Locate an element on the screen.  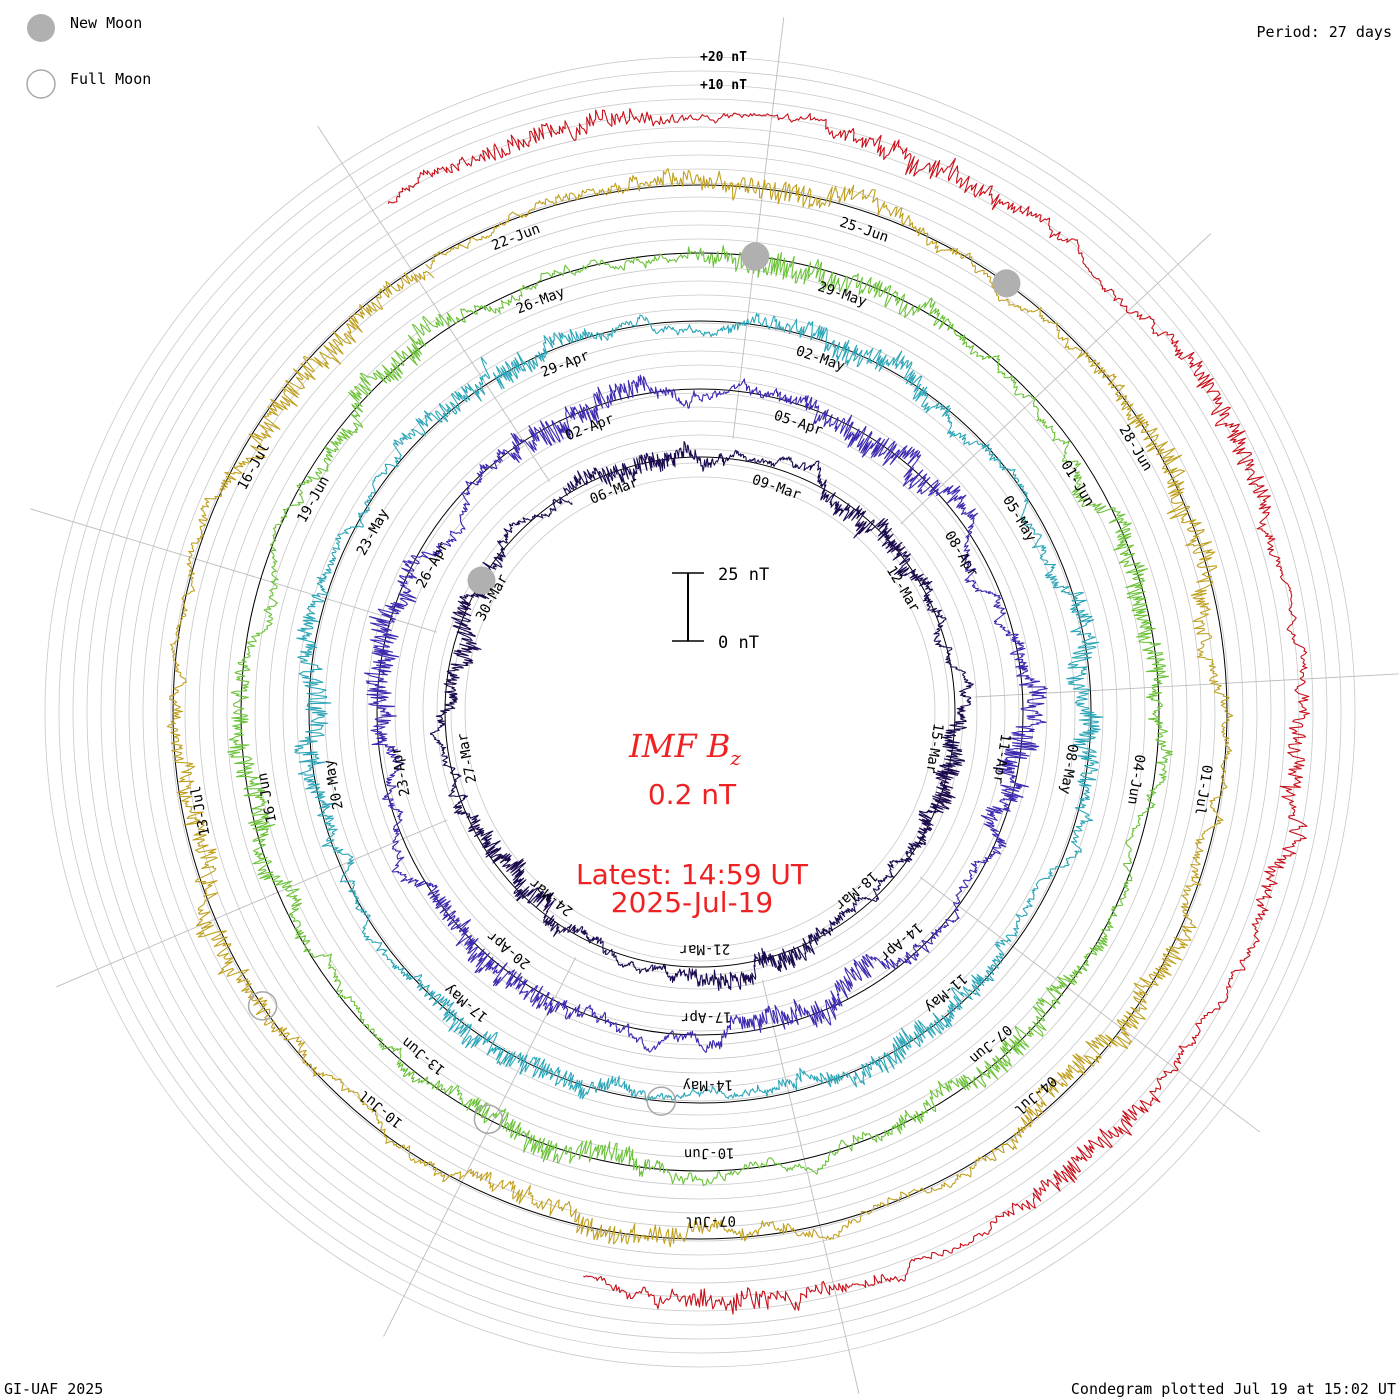
date-label: 28-Jun is located at coordinates (1135, 449).